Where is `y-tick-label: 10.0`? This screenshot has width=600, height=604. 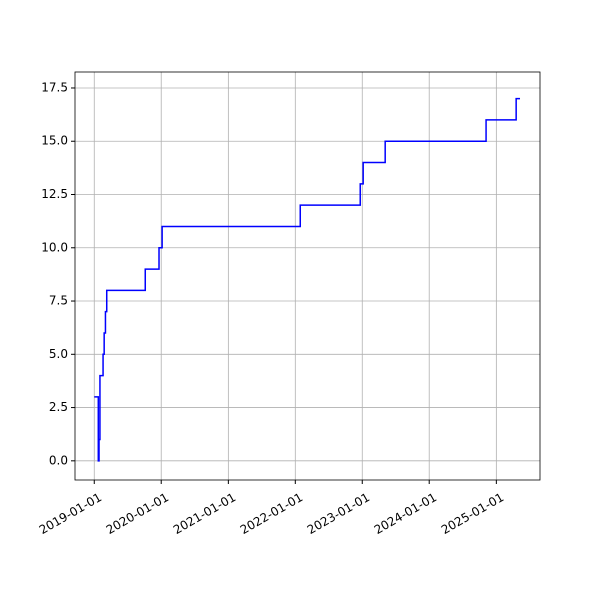
y-tick-label: 10.0 is located at coordinates (54, 247).